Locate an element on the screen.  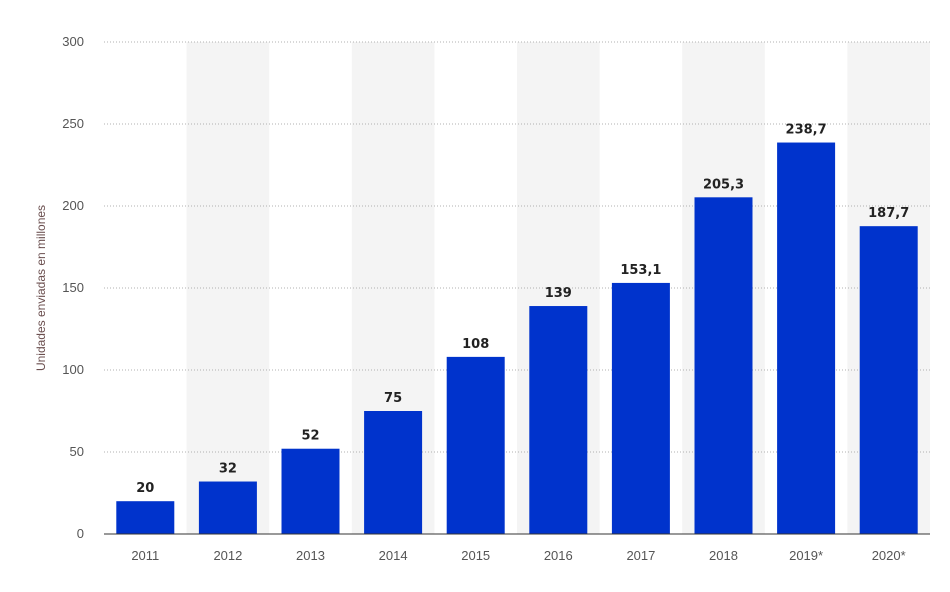
x-tick-label: 2017 is located at coordinates (640, 555).